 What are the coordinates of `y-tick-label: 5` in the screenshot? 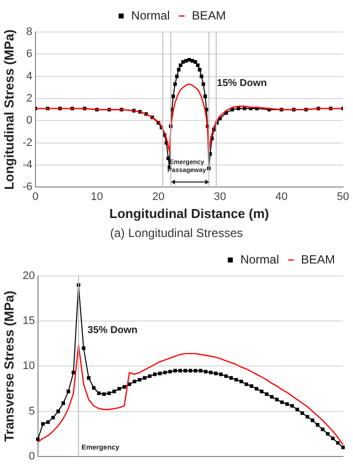 It's located at (31, 411).